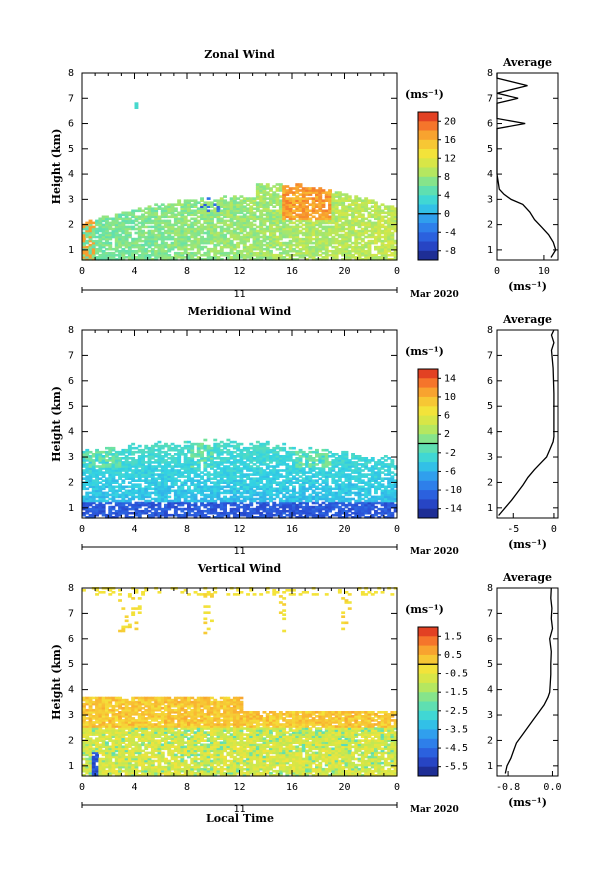  What do you see at coordinates (490, 250) in the screenshot?
I see `average-y-tick-label: 1` at bounding box center [490, 250].